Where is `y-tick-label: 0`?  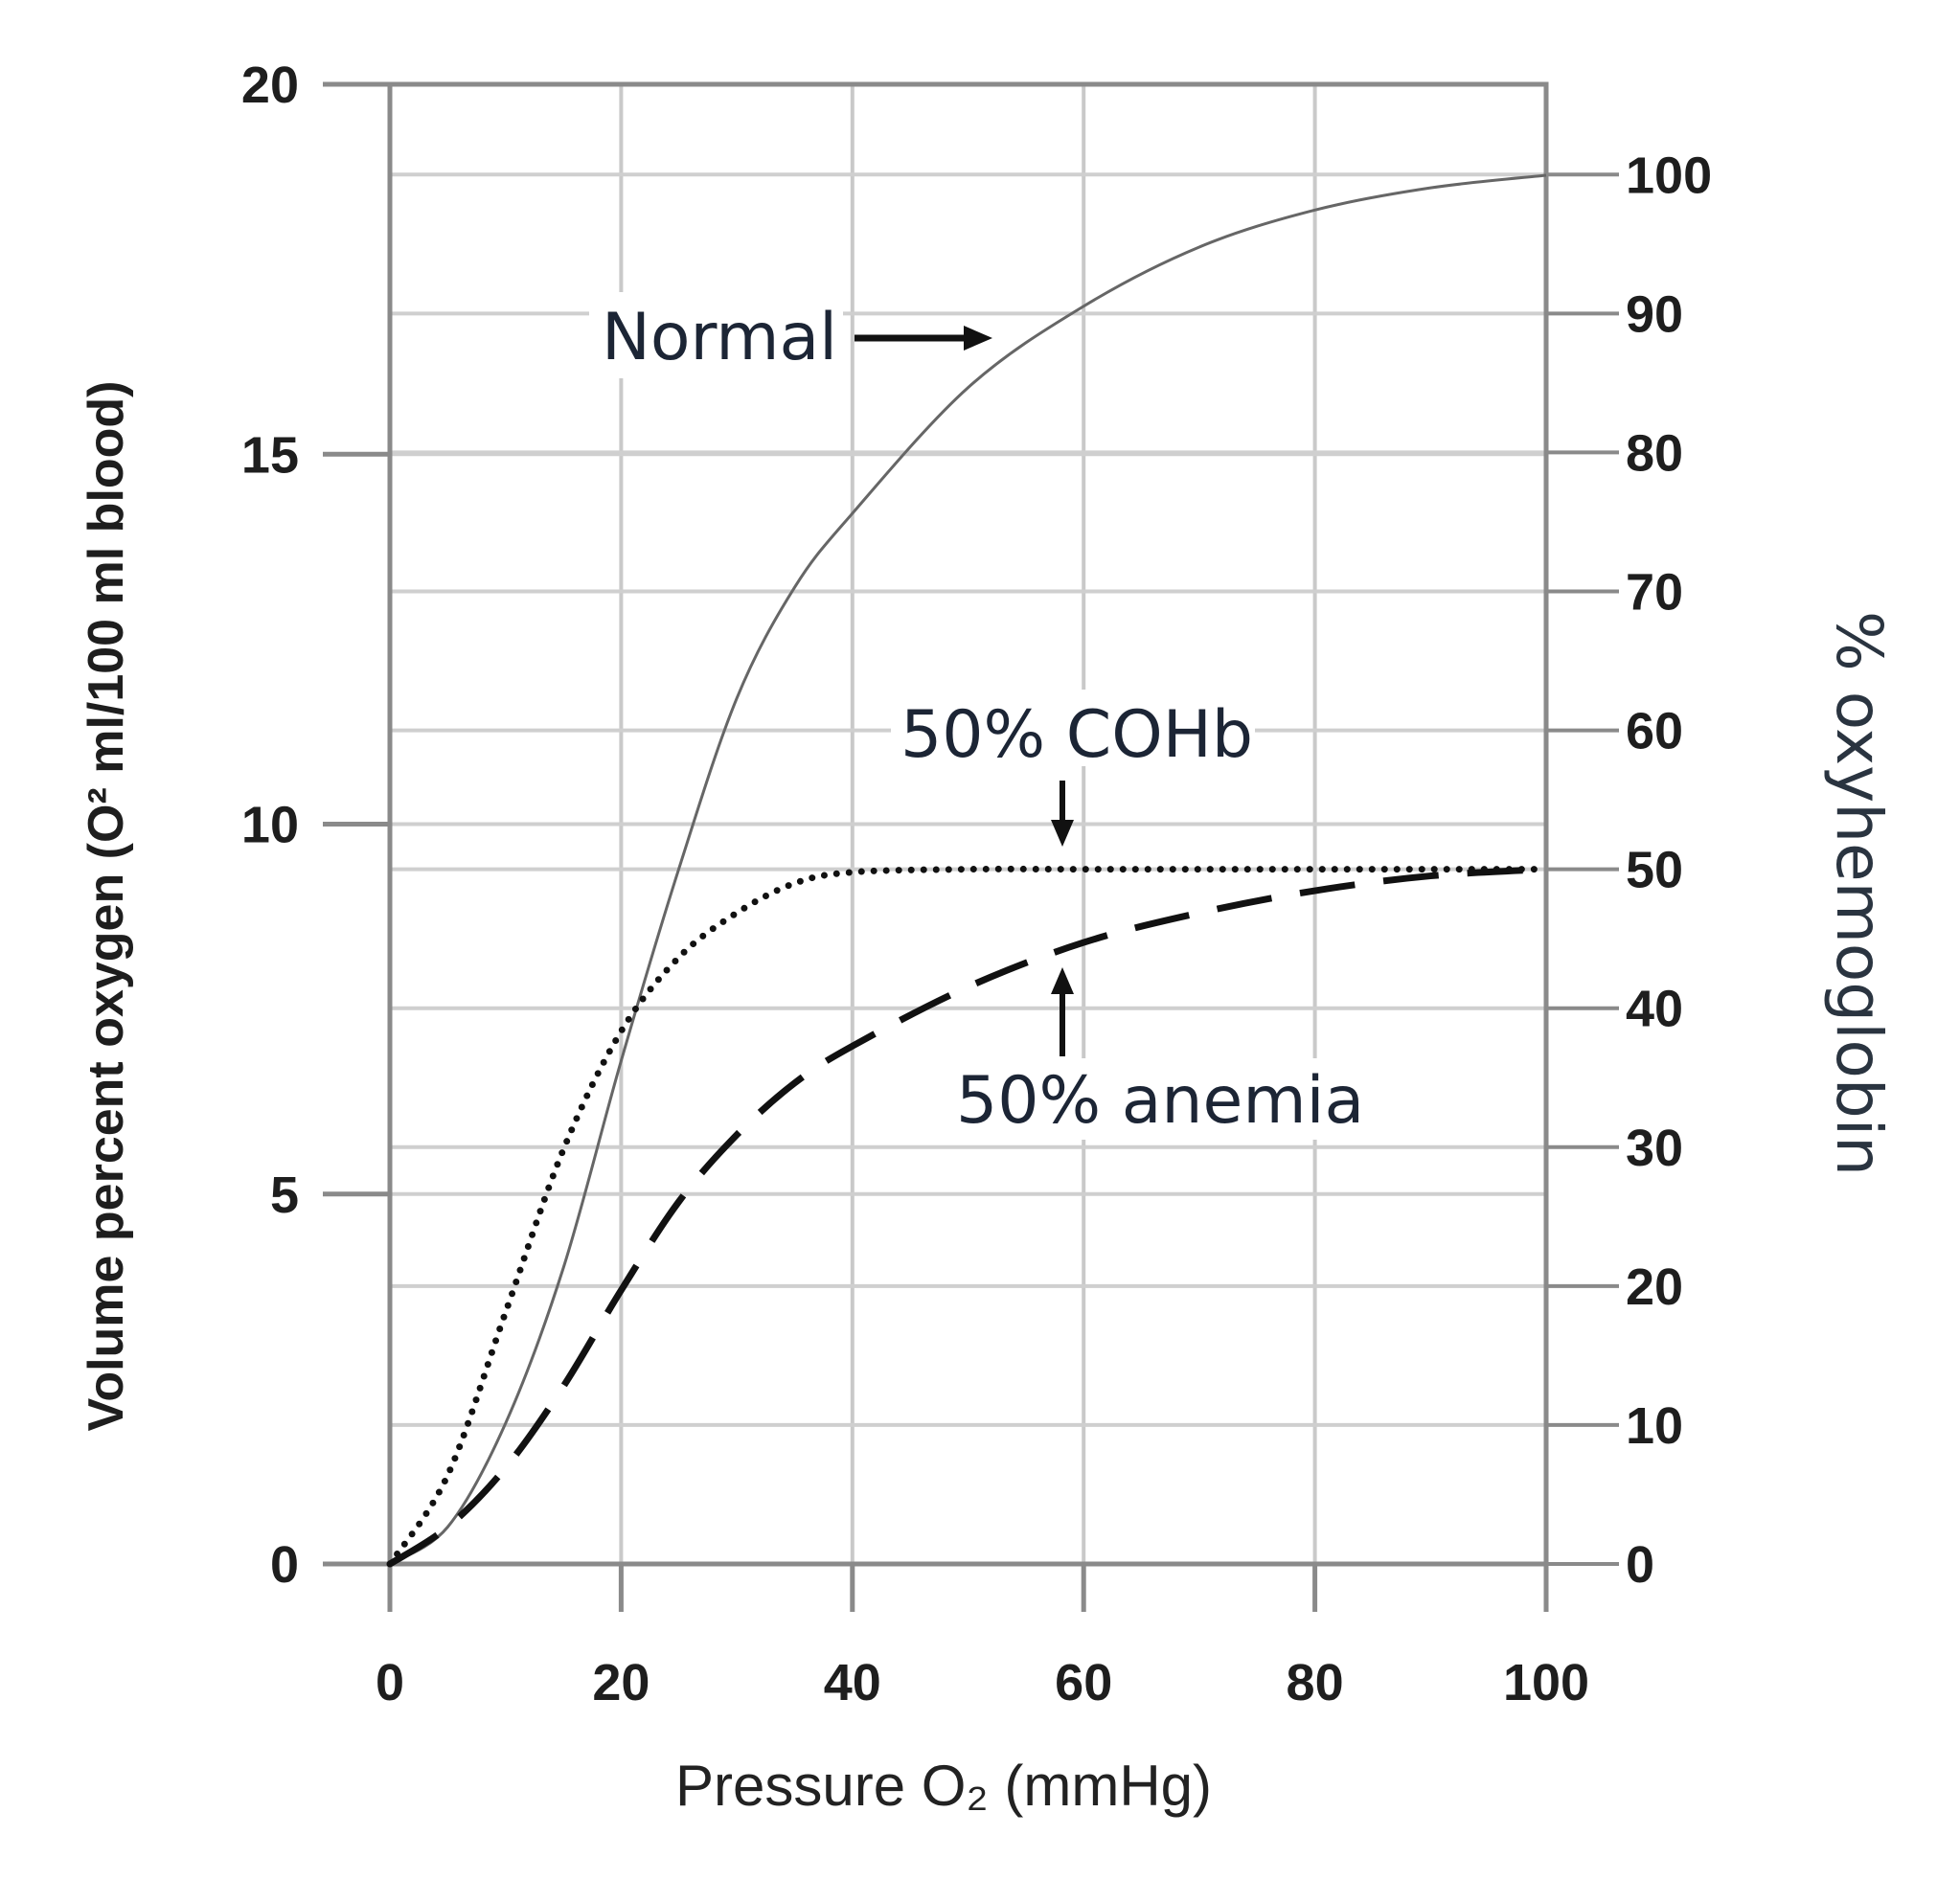
y-tick-label: 0 is located at coordinates (284, 1565).